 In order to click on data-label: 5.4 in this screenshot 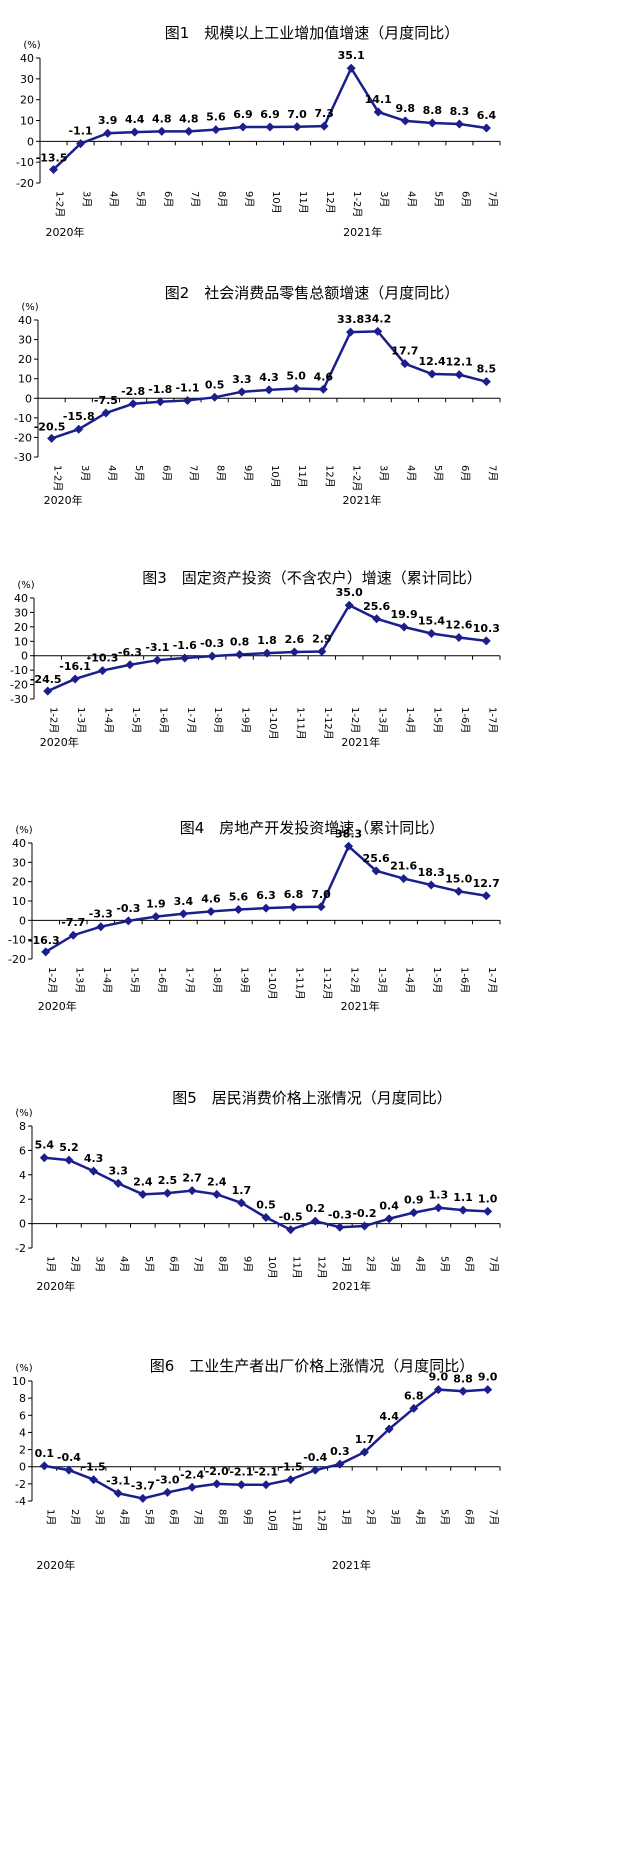, I will do `click(45, 1145)`.